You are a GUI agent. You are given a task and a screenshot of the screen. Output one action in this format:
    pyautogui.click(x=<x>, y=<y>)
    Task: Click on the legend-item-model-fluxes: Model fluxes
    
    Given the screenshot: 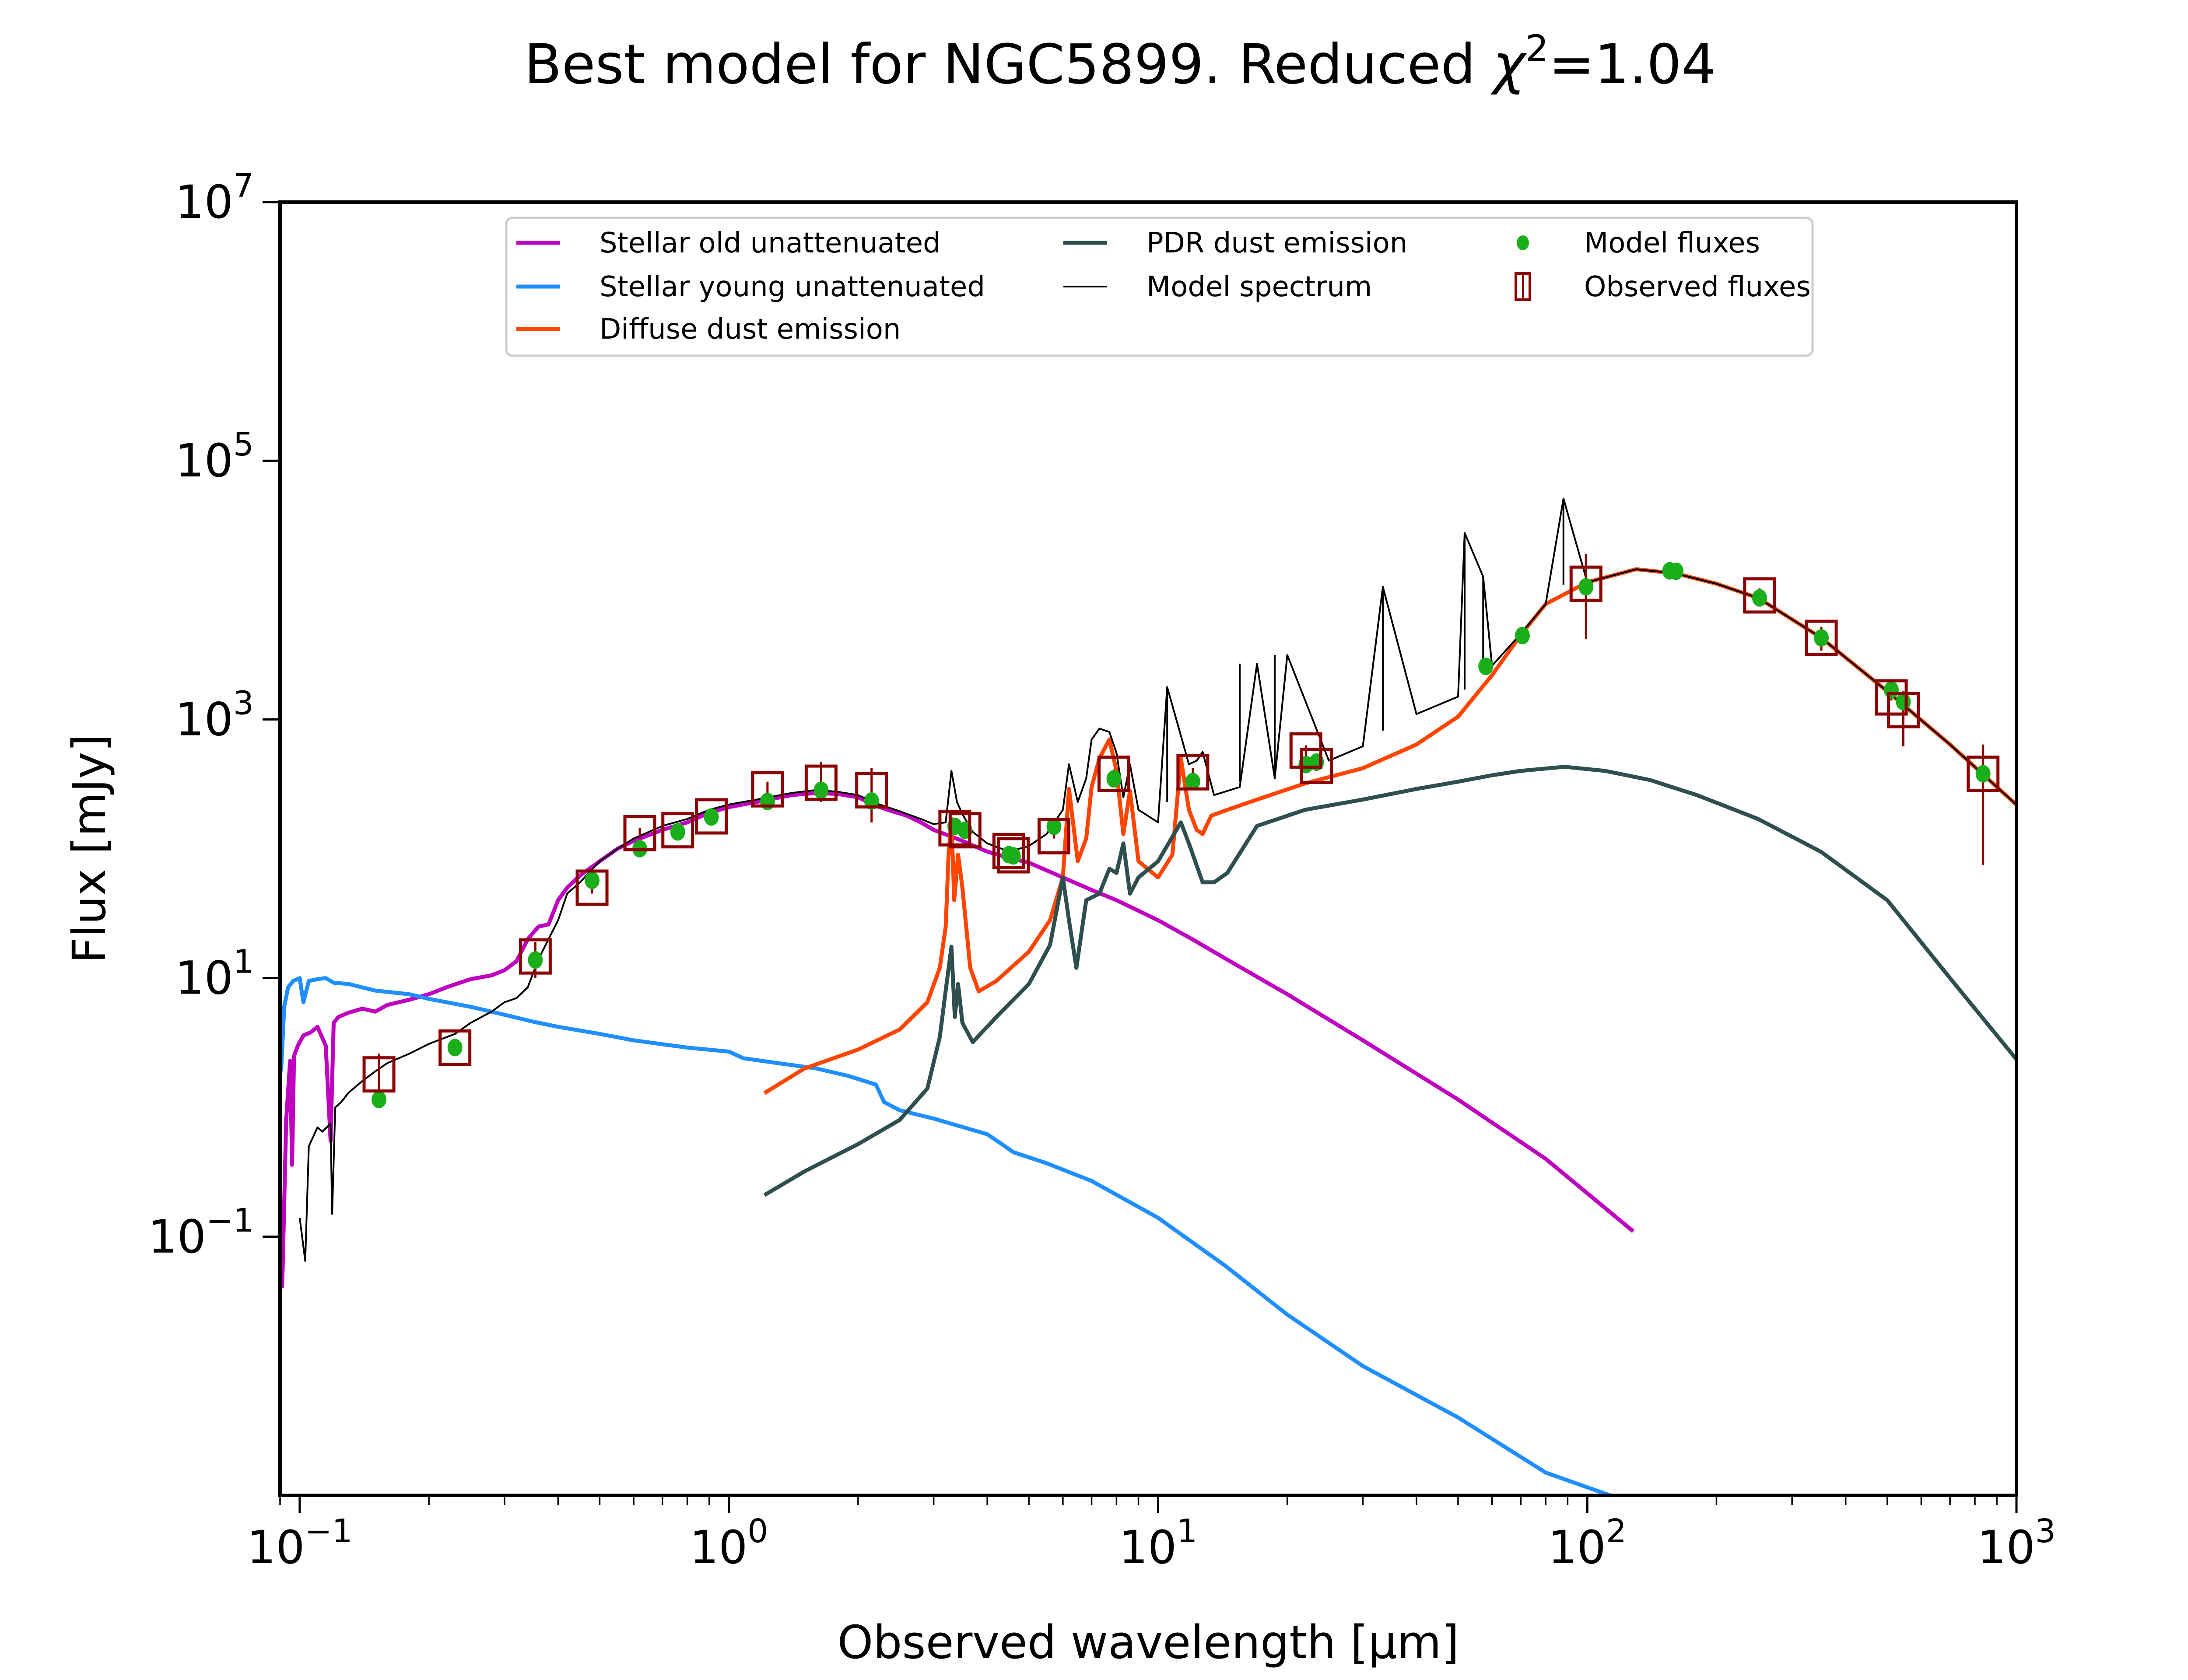 What is the action you would take?
    pyautogui.click(x=1638, y=243)
    